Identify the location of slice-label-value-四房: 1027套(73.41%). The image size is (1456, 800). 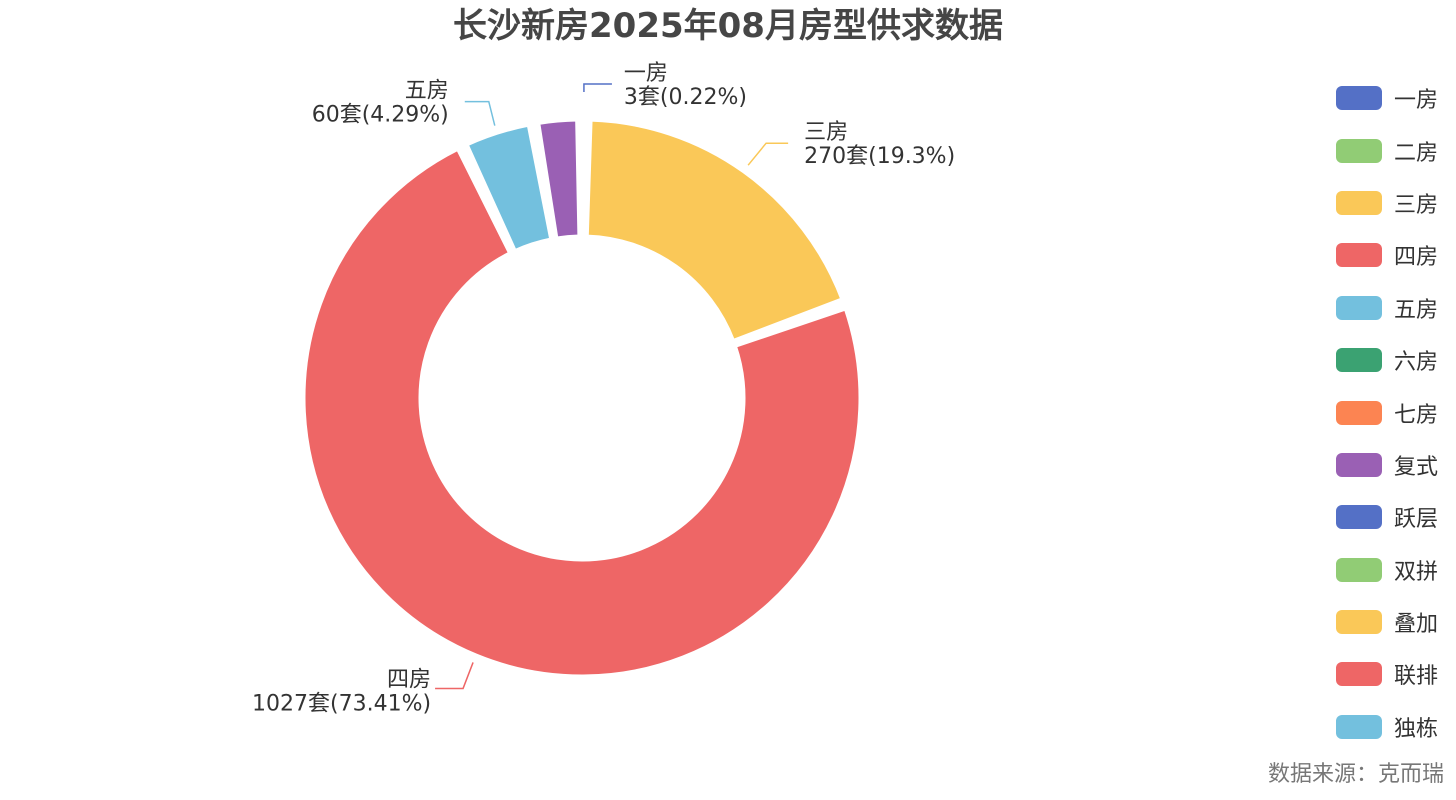
(341, 703).